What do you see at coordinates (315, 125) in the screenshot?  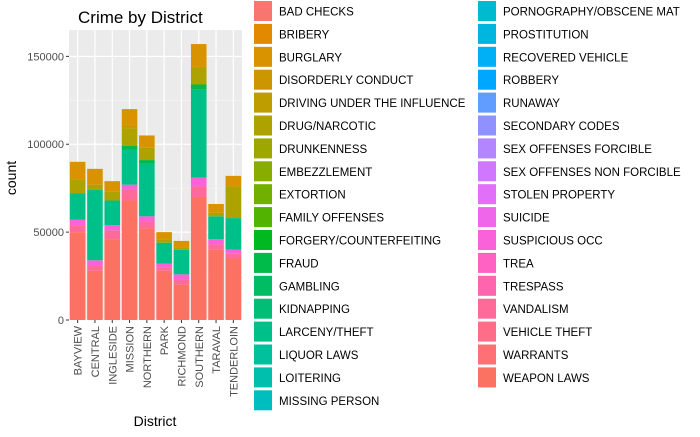 I see `legend-item: DRUG/NARCOTIC` at bounding box center [315, 125].